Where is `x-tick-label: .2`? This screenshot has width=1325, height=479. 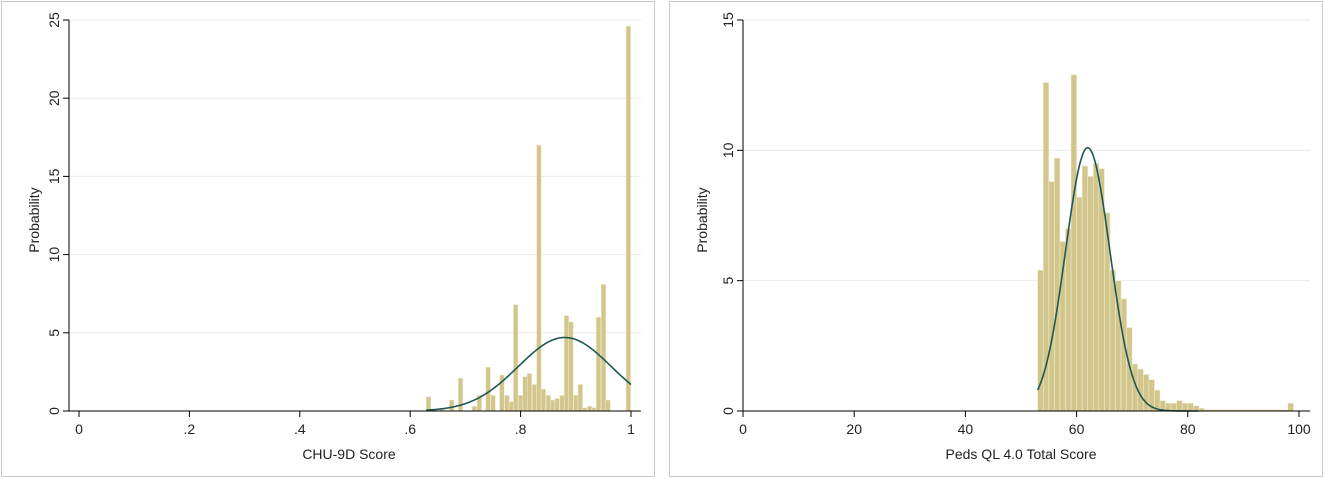
x-tick-label: .2 is located at coordinates (190, 429).